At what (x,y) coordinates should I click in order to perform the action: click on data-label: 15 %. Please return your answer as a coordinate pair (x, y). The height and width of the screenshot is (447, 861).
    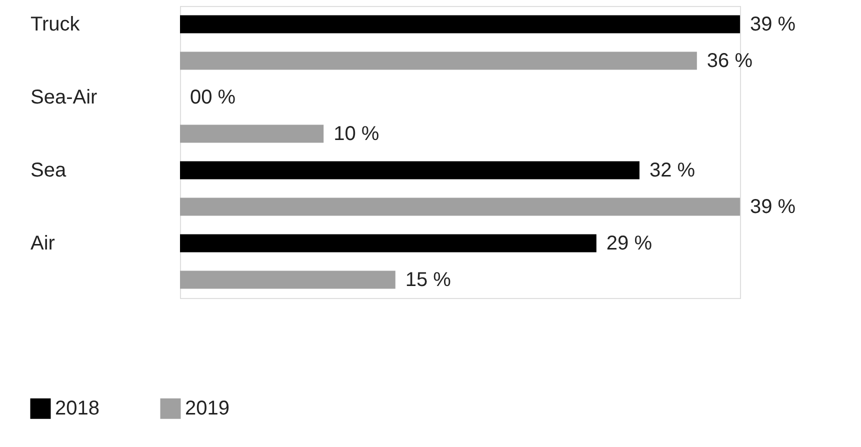
    Looking at the image, I should click on (428, 279).